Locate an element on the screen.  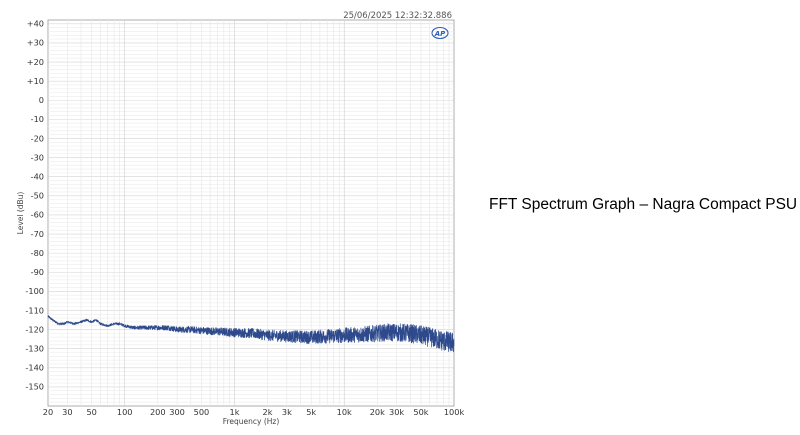
y-axis-label: Level (dBu) is located at coordinates (20, 213).